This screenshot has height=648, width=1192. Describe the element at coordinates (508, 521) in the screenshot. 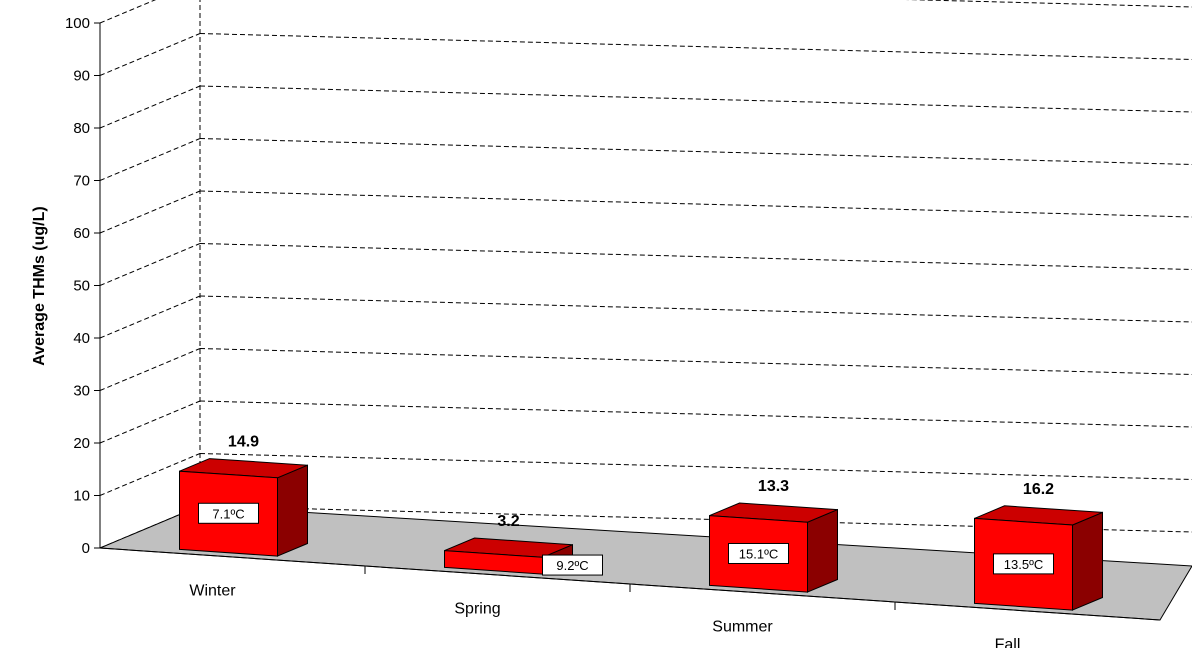

I see `value-label: 3.2` at that location.